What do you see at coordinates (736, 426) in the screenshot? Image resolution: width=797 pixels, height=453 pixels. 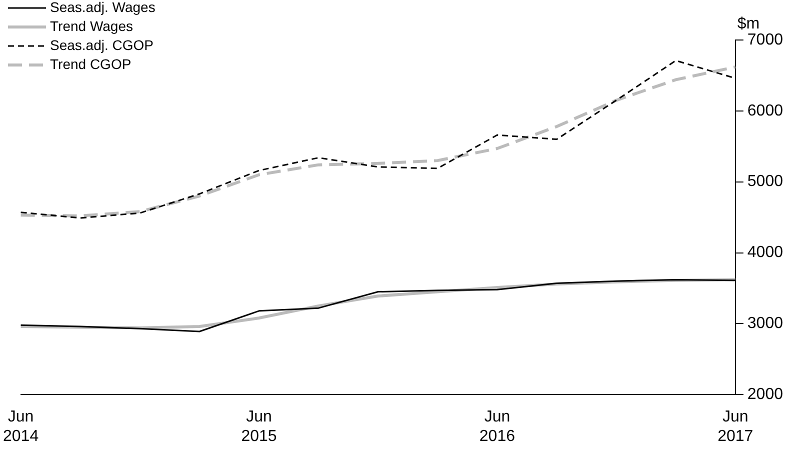 I see `x-tick-label: Jun 2017` at bounding box center [736, 426].